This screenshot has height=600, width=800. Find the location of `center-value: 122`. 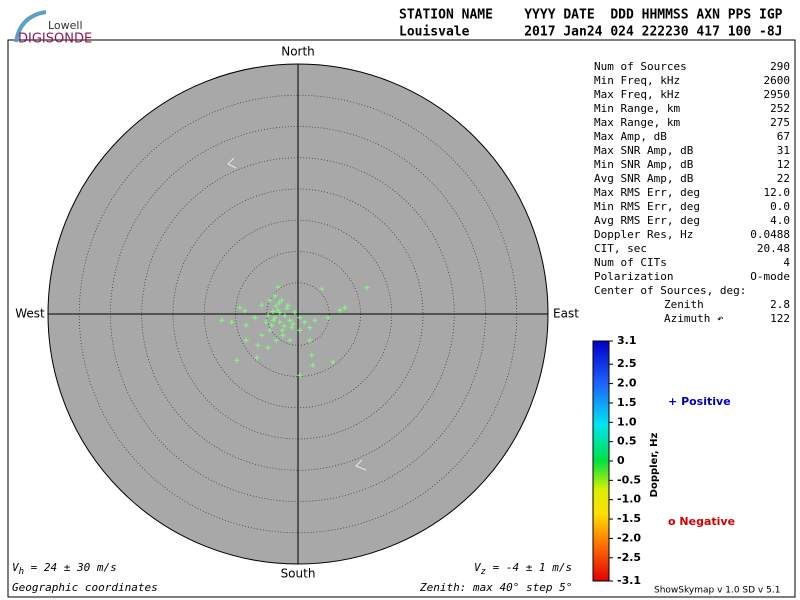

center-value: 122 is located at coordinates (780, 318).